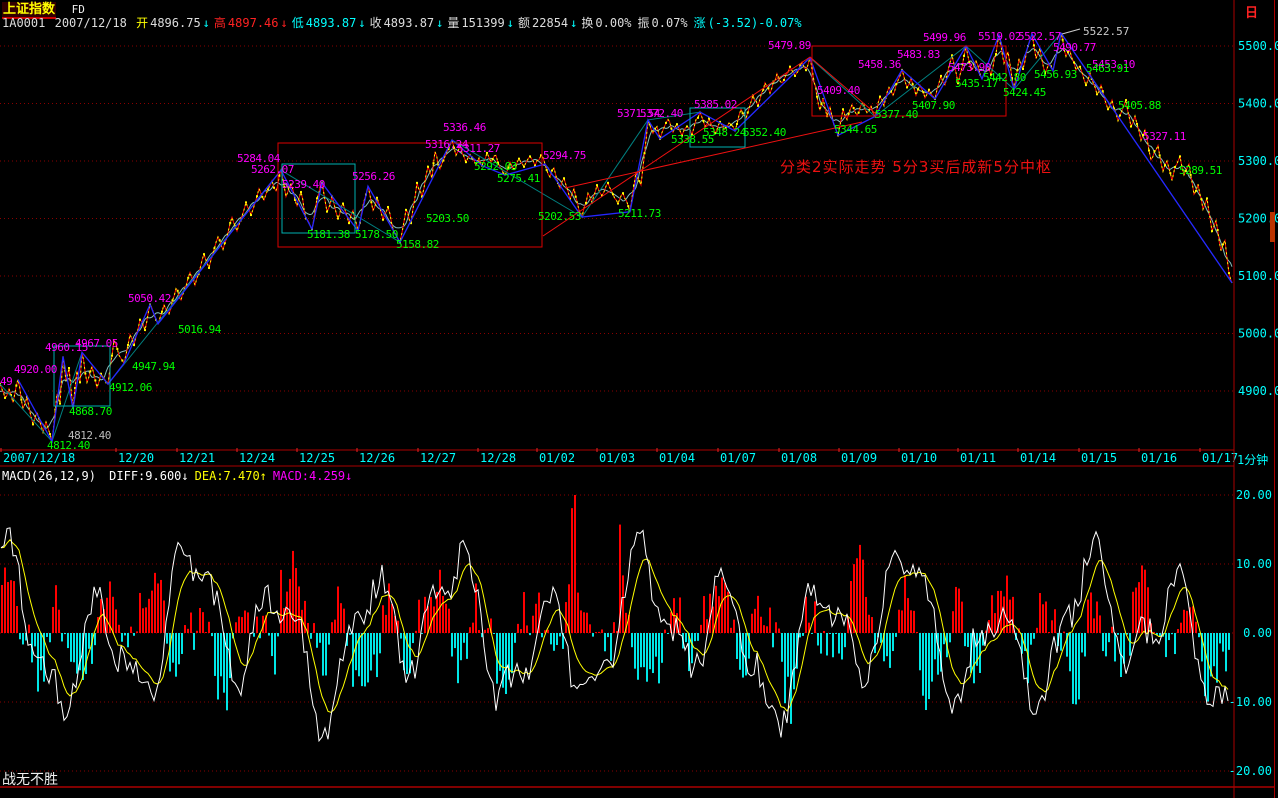  What do you see at coordinates (1099, 458) in the screenshot?
I see `date-label: 01/15` at bounding box center [1099, 458].